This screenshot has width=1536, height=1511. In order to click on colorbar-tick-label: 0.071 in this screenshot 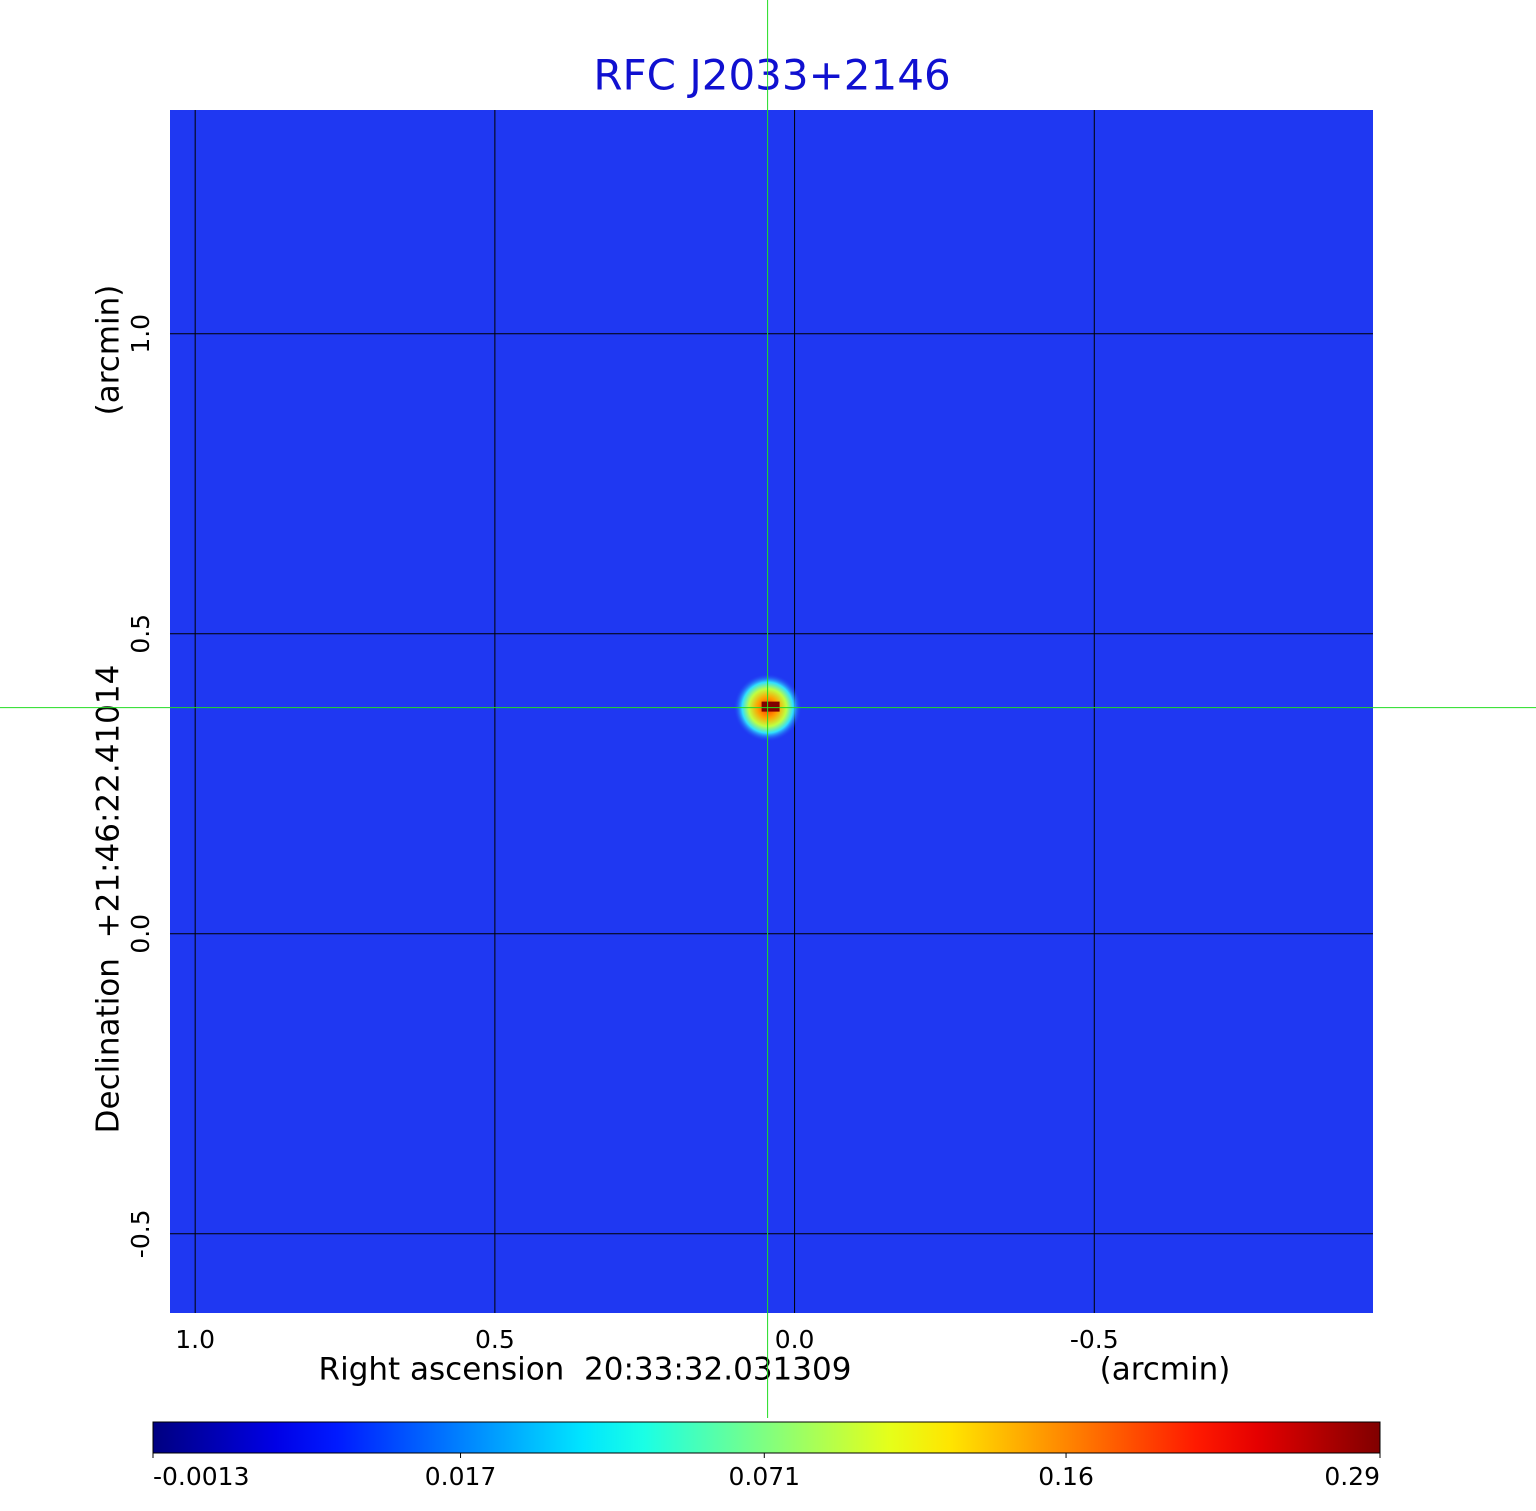, I will do `click(764, 1476)`.